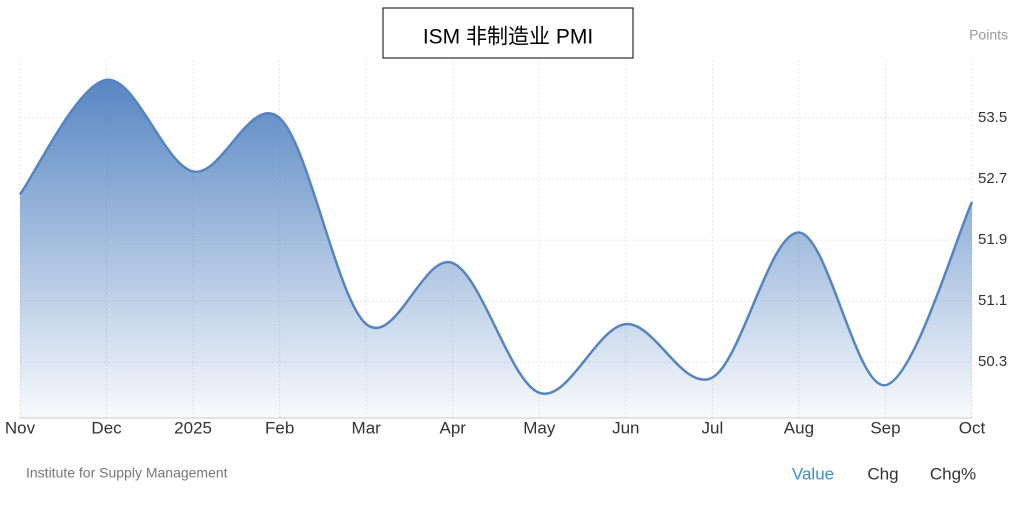  Describe the element at coordinates (885, 427) in the screenshot. I see `x-tick-label: Sep` at that location.